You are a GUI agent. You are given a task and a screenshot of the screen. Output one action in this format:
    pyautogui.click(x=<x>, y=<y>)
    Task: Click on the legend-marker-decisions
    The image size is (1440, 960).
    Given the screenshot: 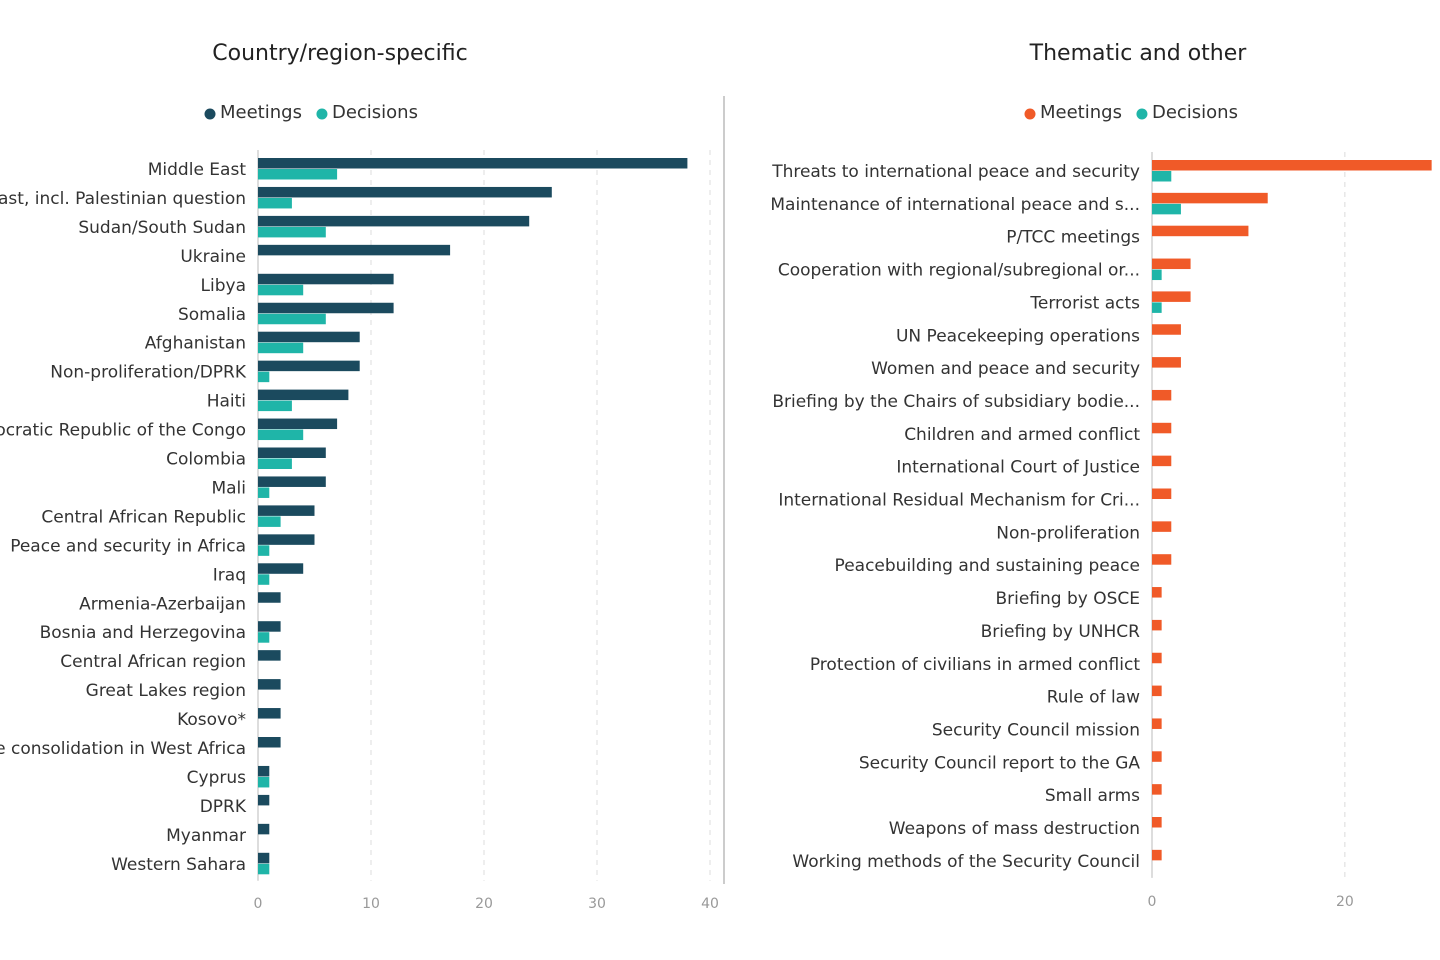 What is the action you would take?
    pyautogui.click(x=322, y=114)
    